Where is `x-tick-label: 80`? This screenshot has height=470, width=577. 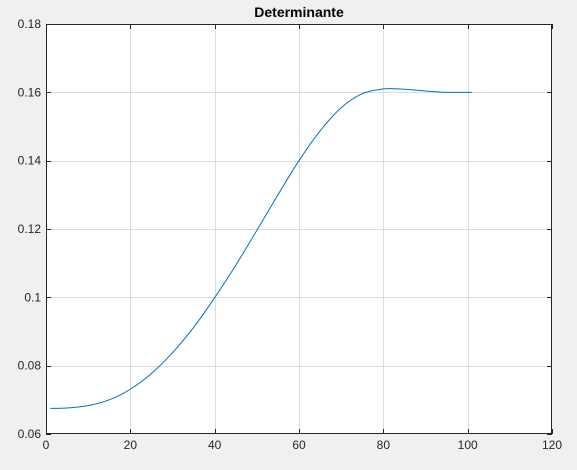
x-tick-label: 80 is located at coordinates (384, 445).